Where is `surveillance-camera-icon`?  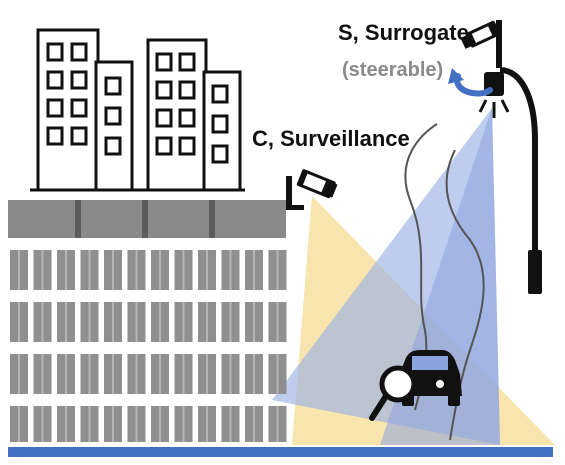 surveillance-camera-icon is located at coordinates (312, 189).